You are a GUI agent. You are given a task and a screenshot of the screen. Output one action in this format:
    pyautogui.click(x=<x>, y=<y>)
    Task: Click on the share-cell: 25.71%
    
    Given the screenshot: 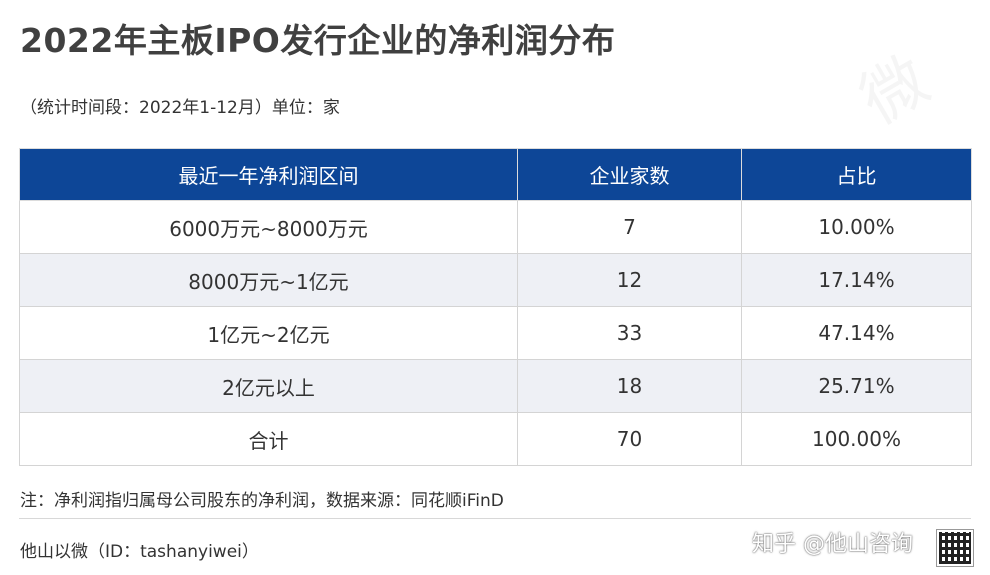 What is the action you would take?
    pyautogui.click(x=856, y=386)
    